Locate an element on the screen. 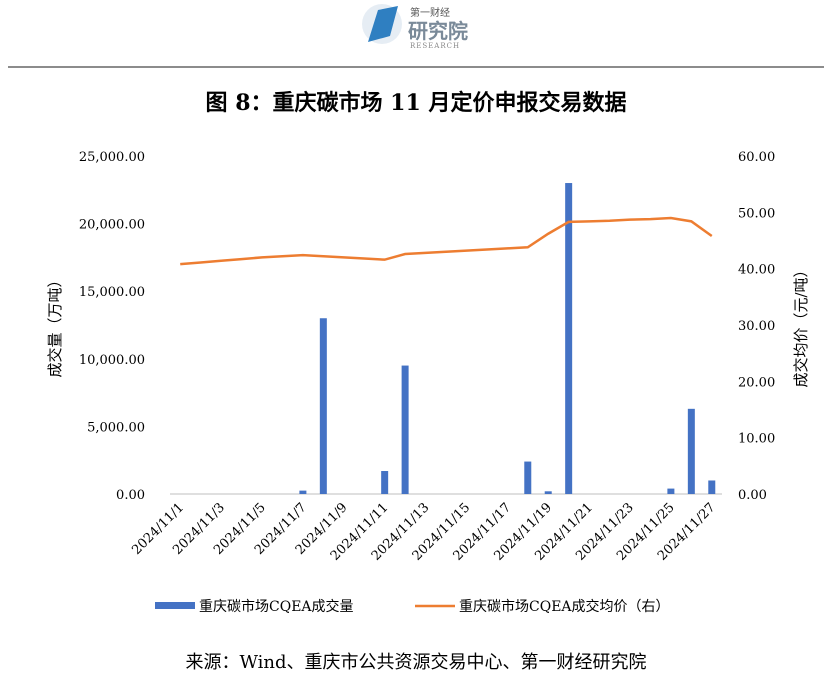 The height and width of the screenshot is (682, 832). logo-icon is located at coordinates (383, 24).